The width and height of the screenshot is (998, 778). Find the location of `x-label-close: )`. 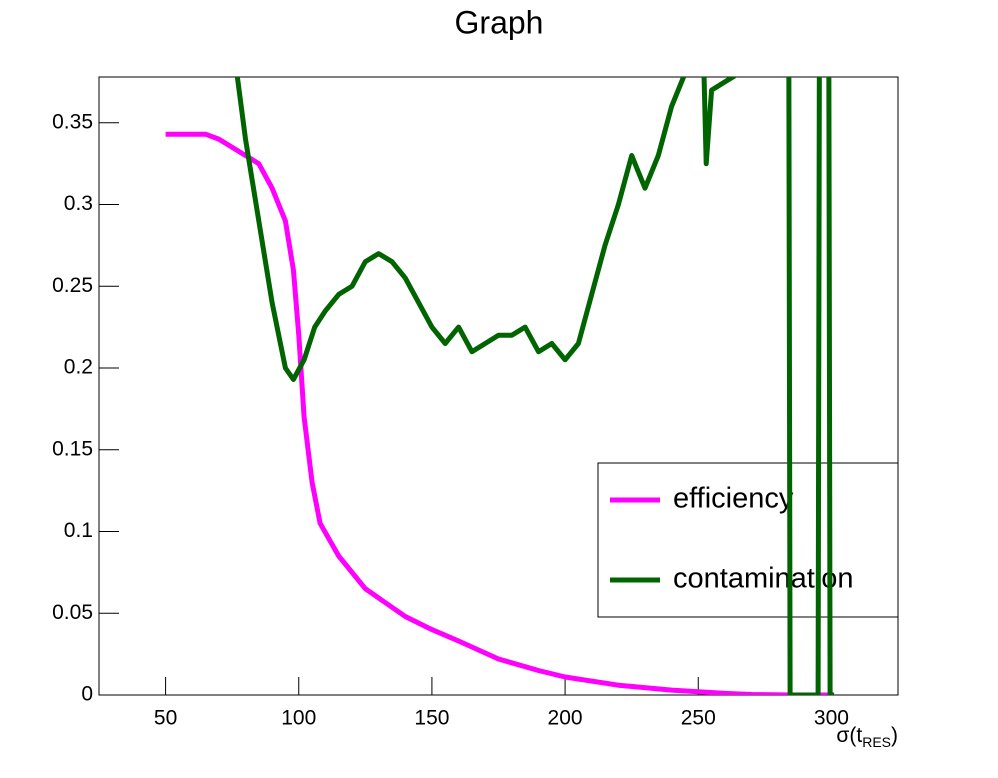

x-label-close: ) is located at coordinates (894, 735).